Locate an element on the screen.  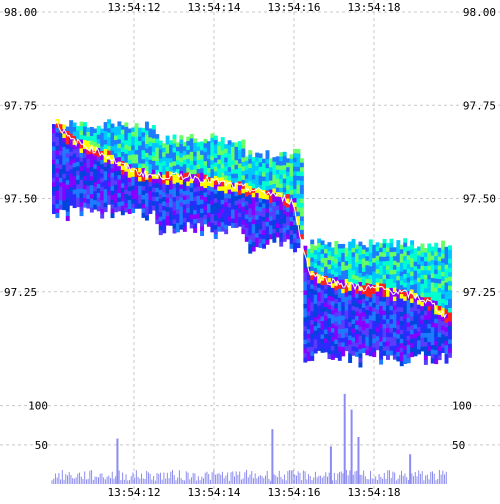
depth-cell-2075 is located at coordinates (388, 304).